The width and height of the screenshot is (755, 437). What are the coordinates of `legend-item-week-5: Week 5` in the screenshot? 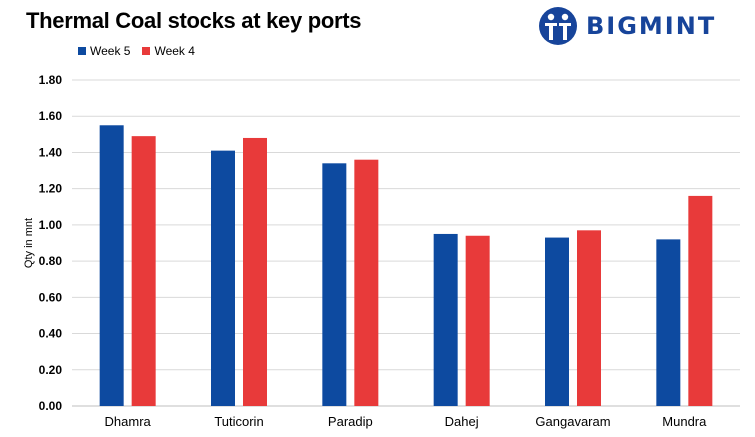 It's located at (104, 51).